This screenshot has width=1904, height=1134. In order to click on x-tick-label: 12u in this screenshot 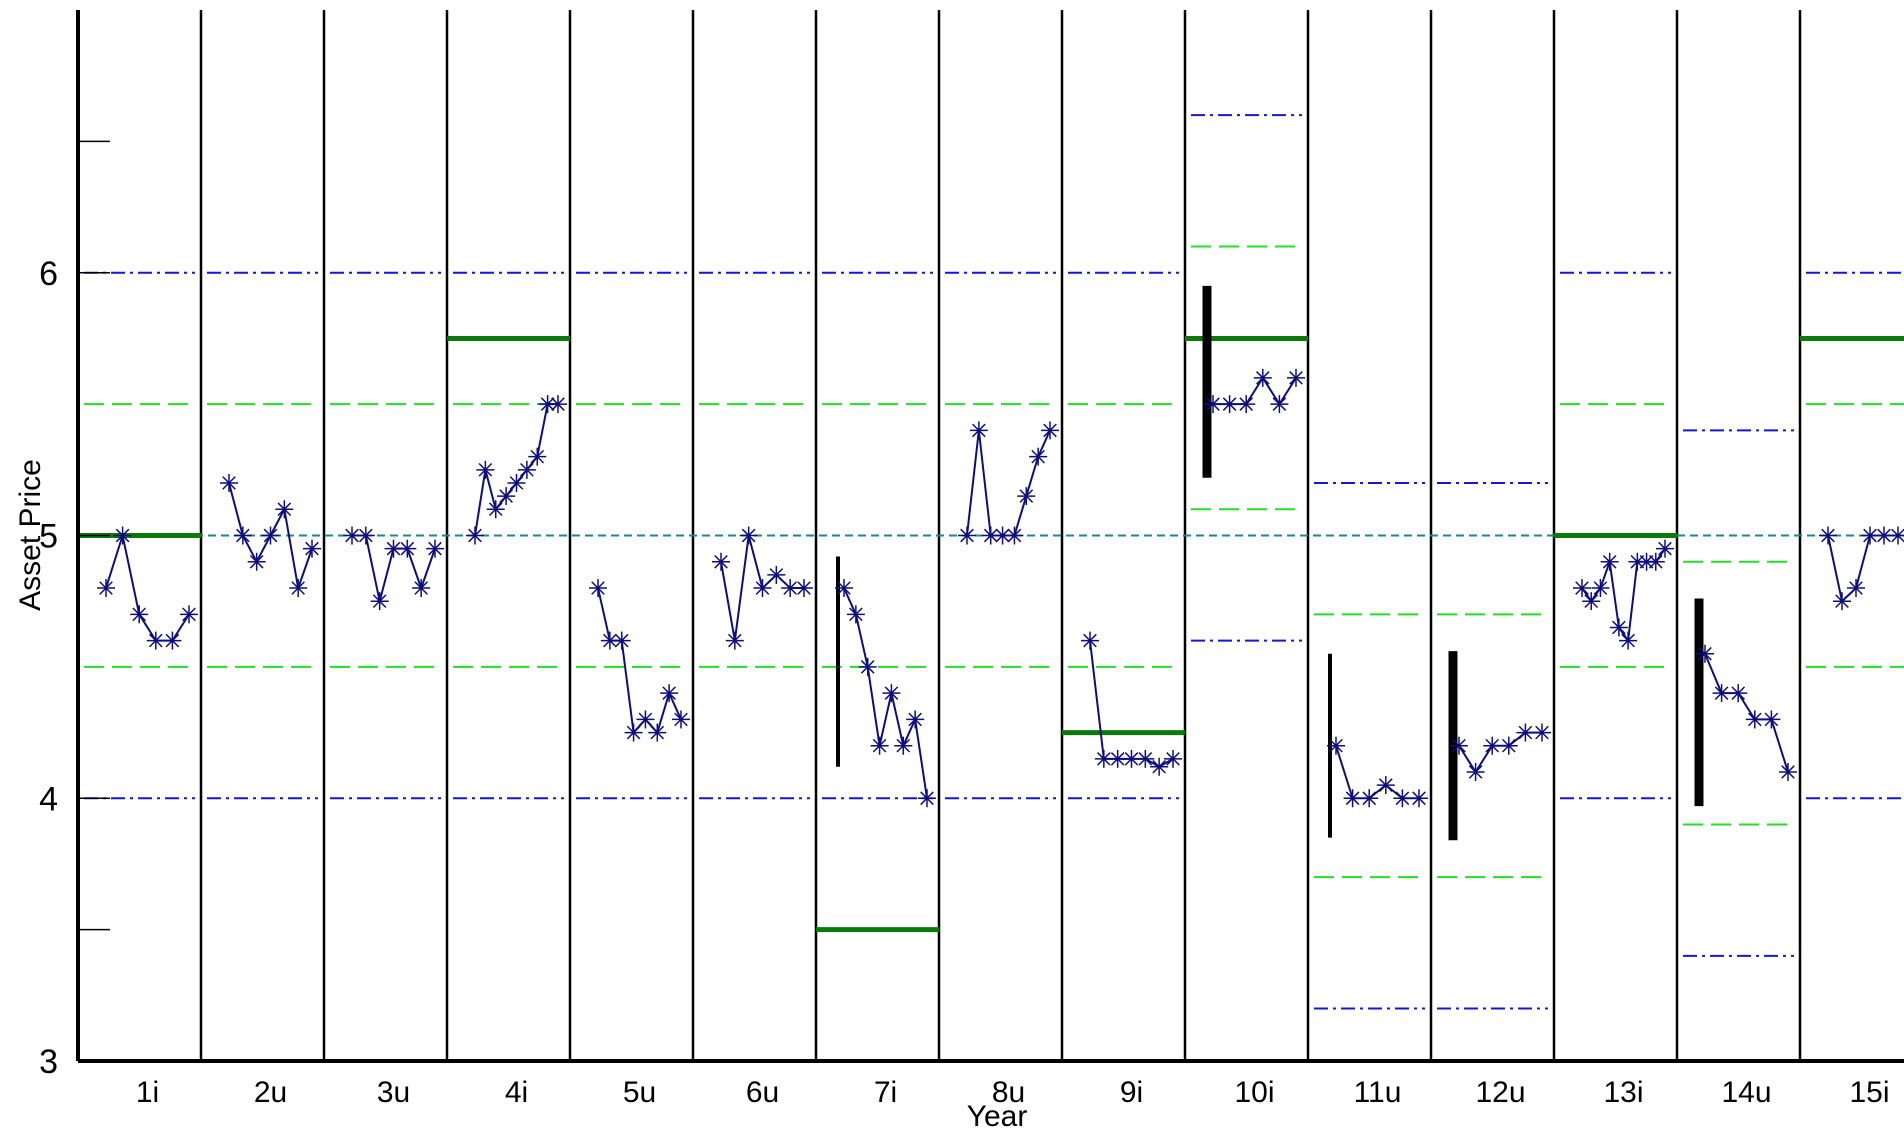, I will do `click(1500, 1092)`.